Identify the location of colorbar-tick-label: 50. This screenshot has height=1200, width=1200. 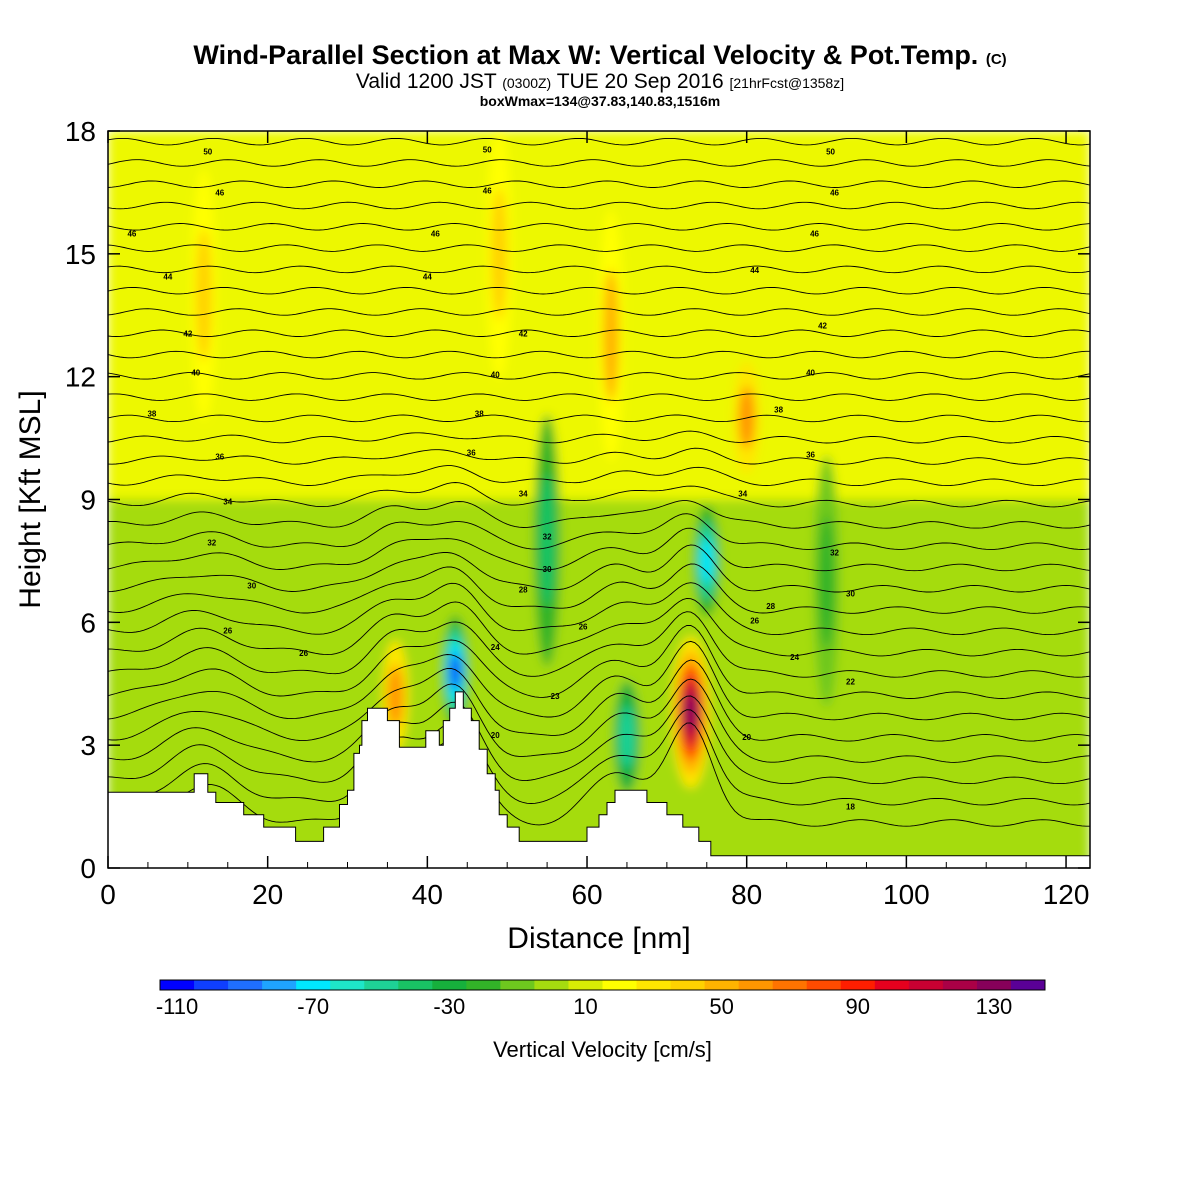
(721, 1006).